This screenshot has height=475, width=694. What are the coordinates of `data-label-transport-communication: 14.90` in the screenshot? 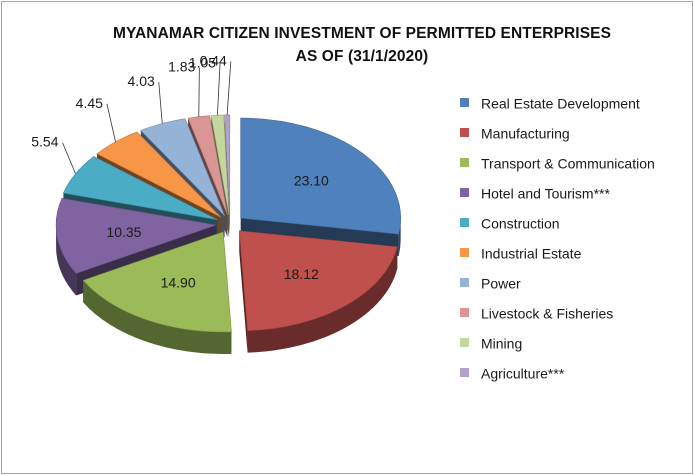 It's located at (178, 283).